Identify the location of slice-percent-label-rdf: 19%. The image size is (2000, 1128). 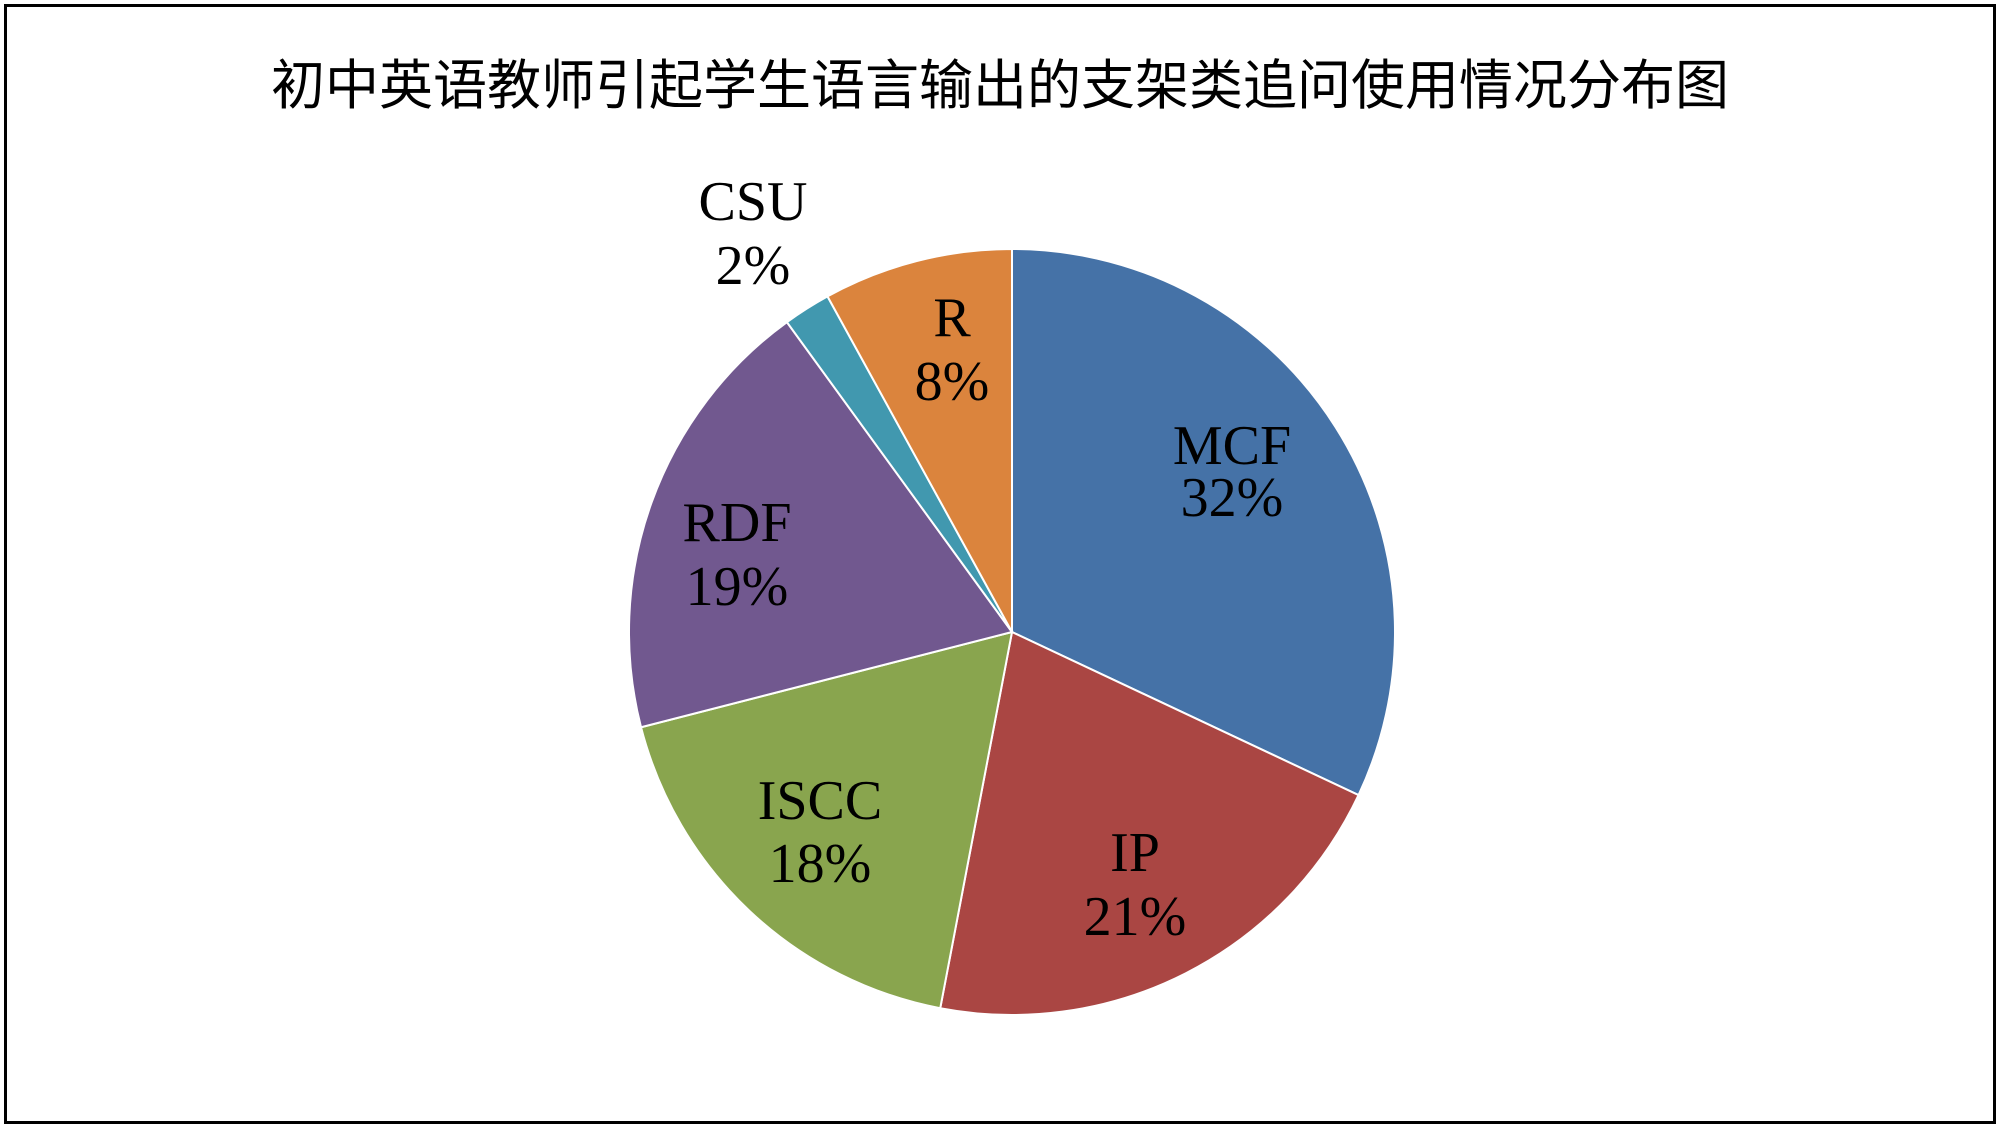
(737, 587).